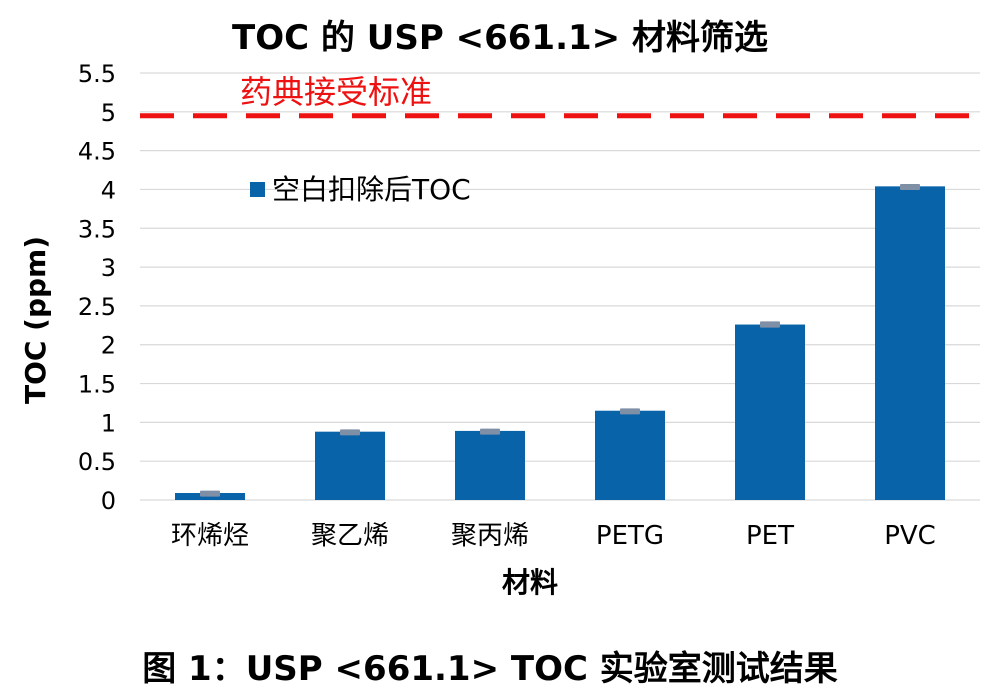  What do you see at coordinates (560, 96) in the screenshot?
I see `reference-line-group: 药典接受标准` at bounding box center [560, 96].